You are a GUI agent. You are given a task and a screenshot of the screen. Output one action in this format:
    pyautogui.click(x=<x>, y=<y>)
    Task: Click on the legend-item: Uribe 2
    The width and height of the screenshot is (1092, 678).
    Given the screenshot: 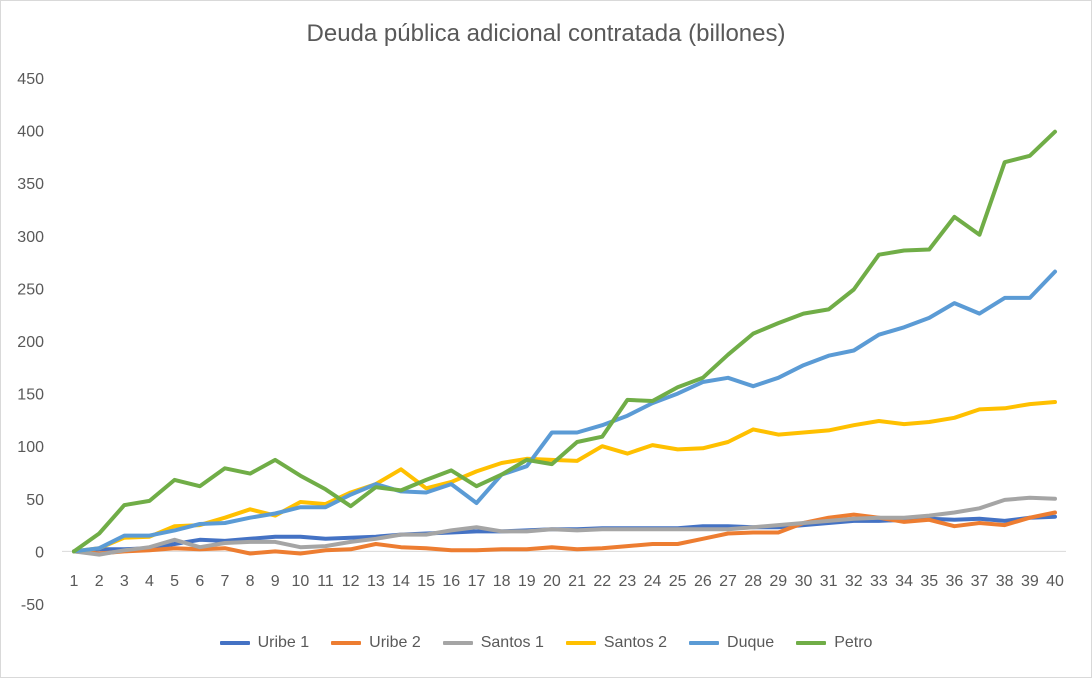 What is the action you would take?
    pyautogui.click(x=376, y=643)
    